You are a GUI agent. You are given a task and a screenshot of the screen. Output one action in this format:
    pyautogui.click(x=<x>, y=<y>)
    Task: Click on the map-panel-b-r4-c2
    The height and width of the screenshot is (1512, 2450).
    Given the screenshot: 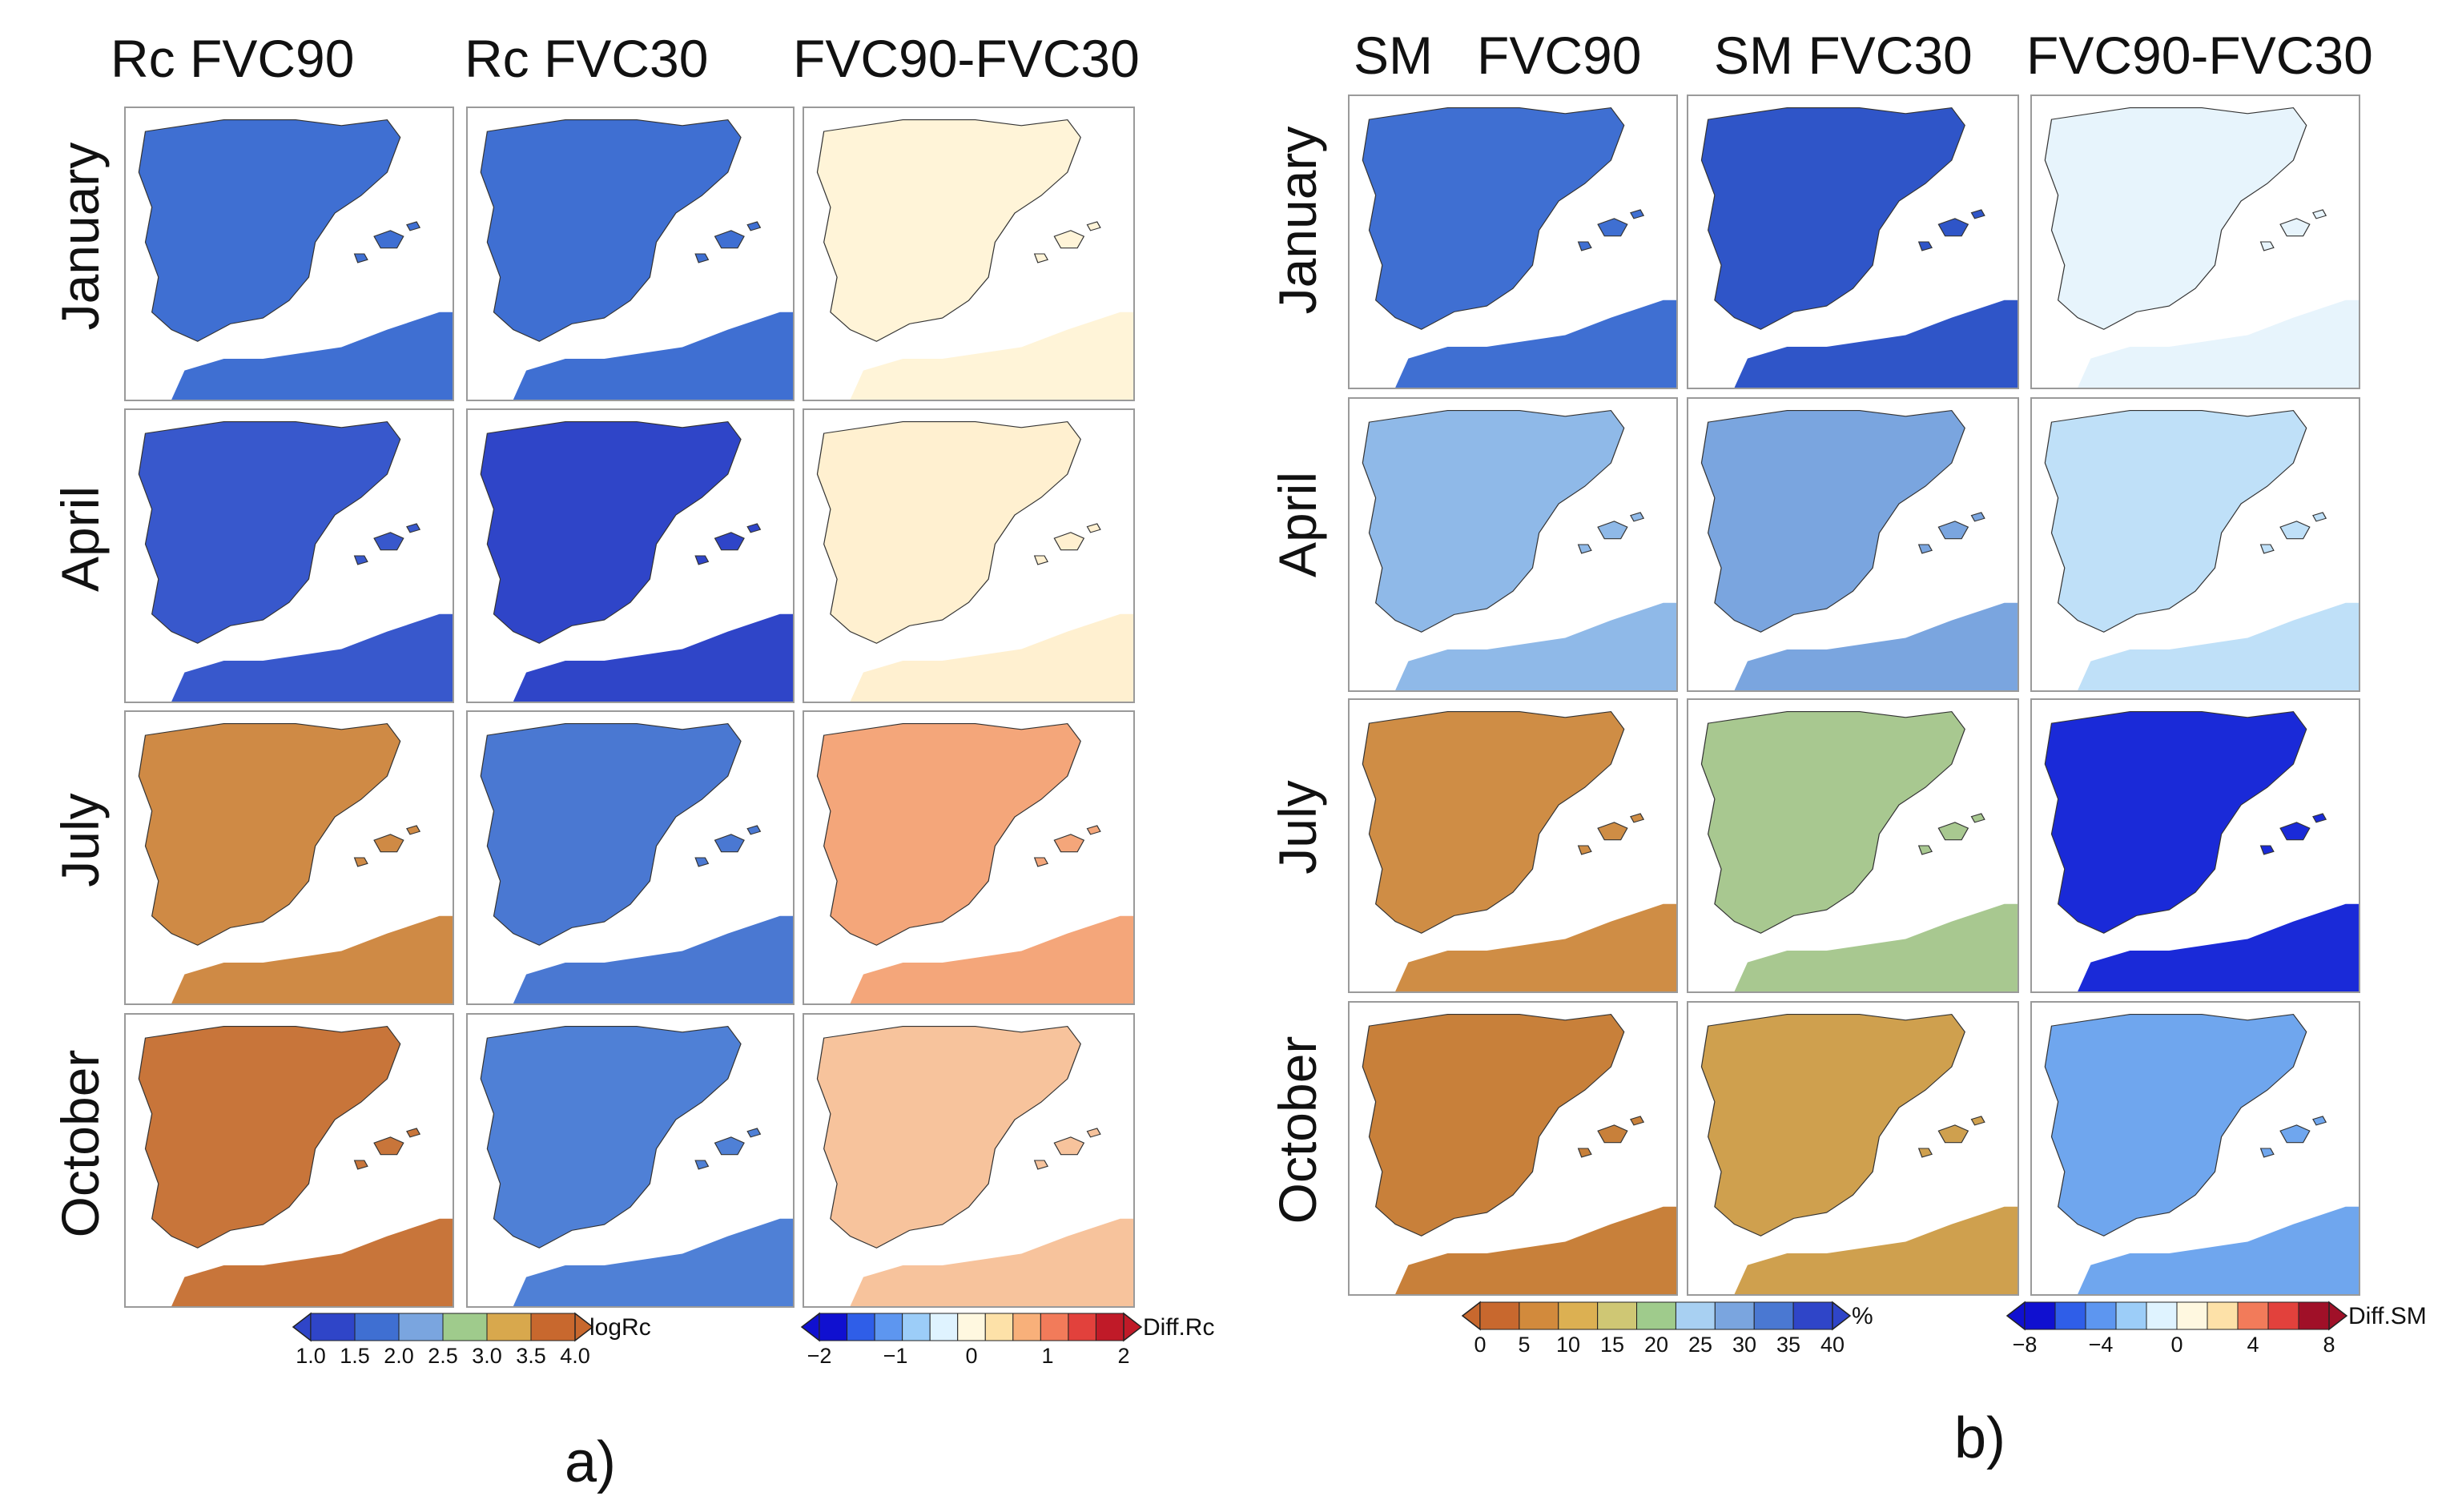 What is the action you would take?
    pyautogui.click(x=1853, y=1148)
    